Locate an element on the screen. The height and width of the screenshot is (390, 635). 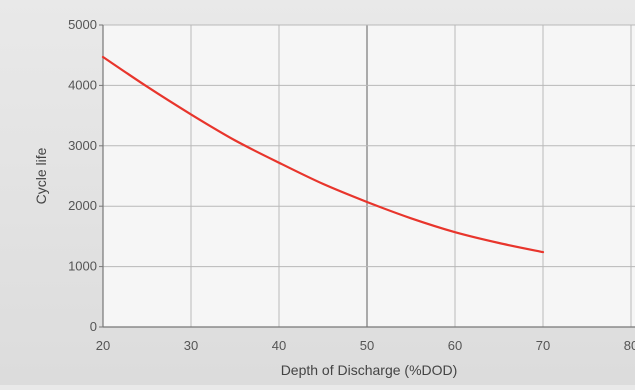
x-axis-label: Depth of Discharge (%DOD) is located at coordinates (369, 370).